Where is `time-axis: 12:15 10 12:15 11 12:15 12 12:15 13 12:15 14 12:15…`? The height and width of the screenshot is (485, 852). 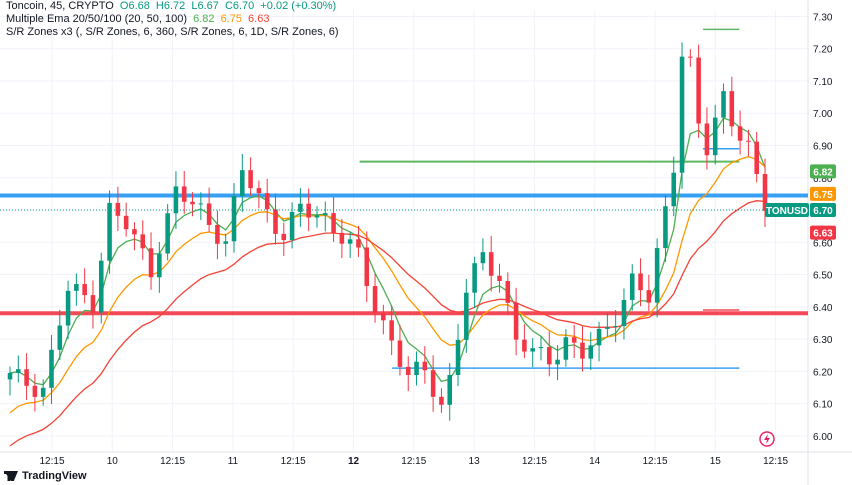 time-axis: 12:15 10 12:15 11 12:15 12 12:15 13 12:15 14 12:15… is located at coordinates (413, 461).